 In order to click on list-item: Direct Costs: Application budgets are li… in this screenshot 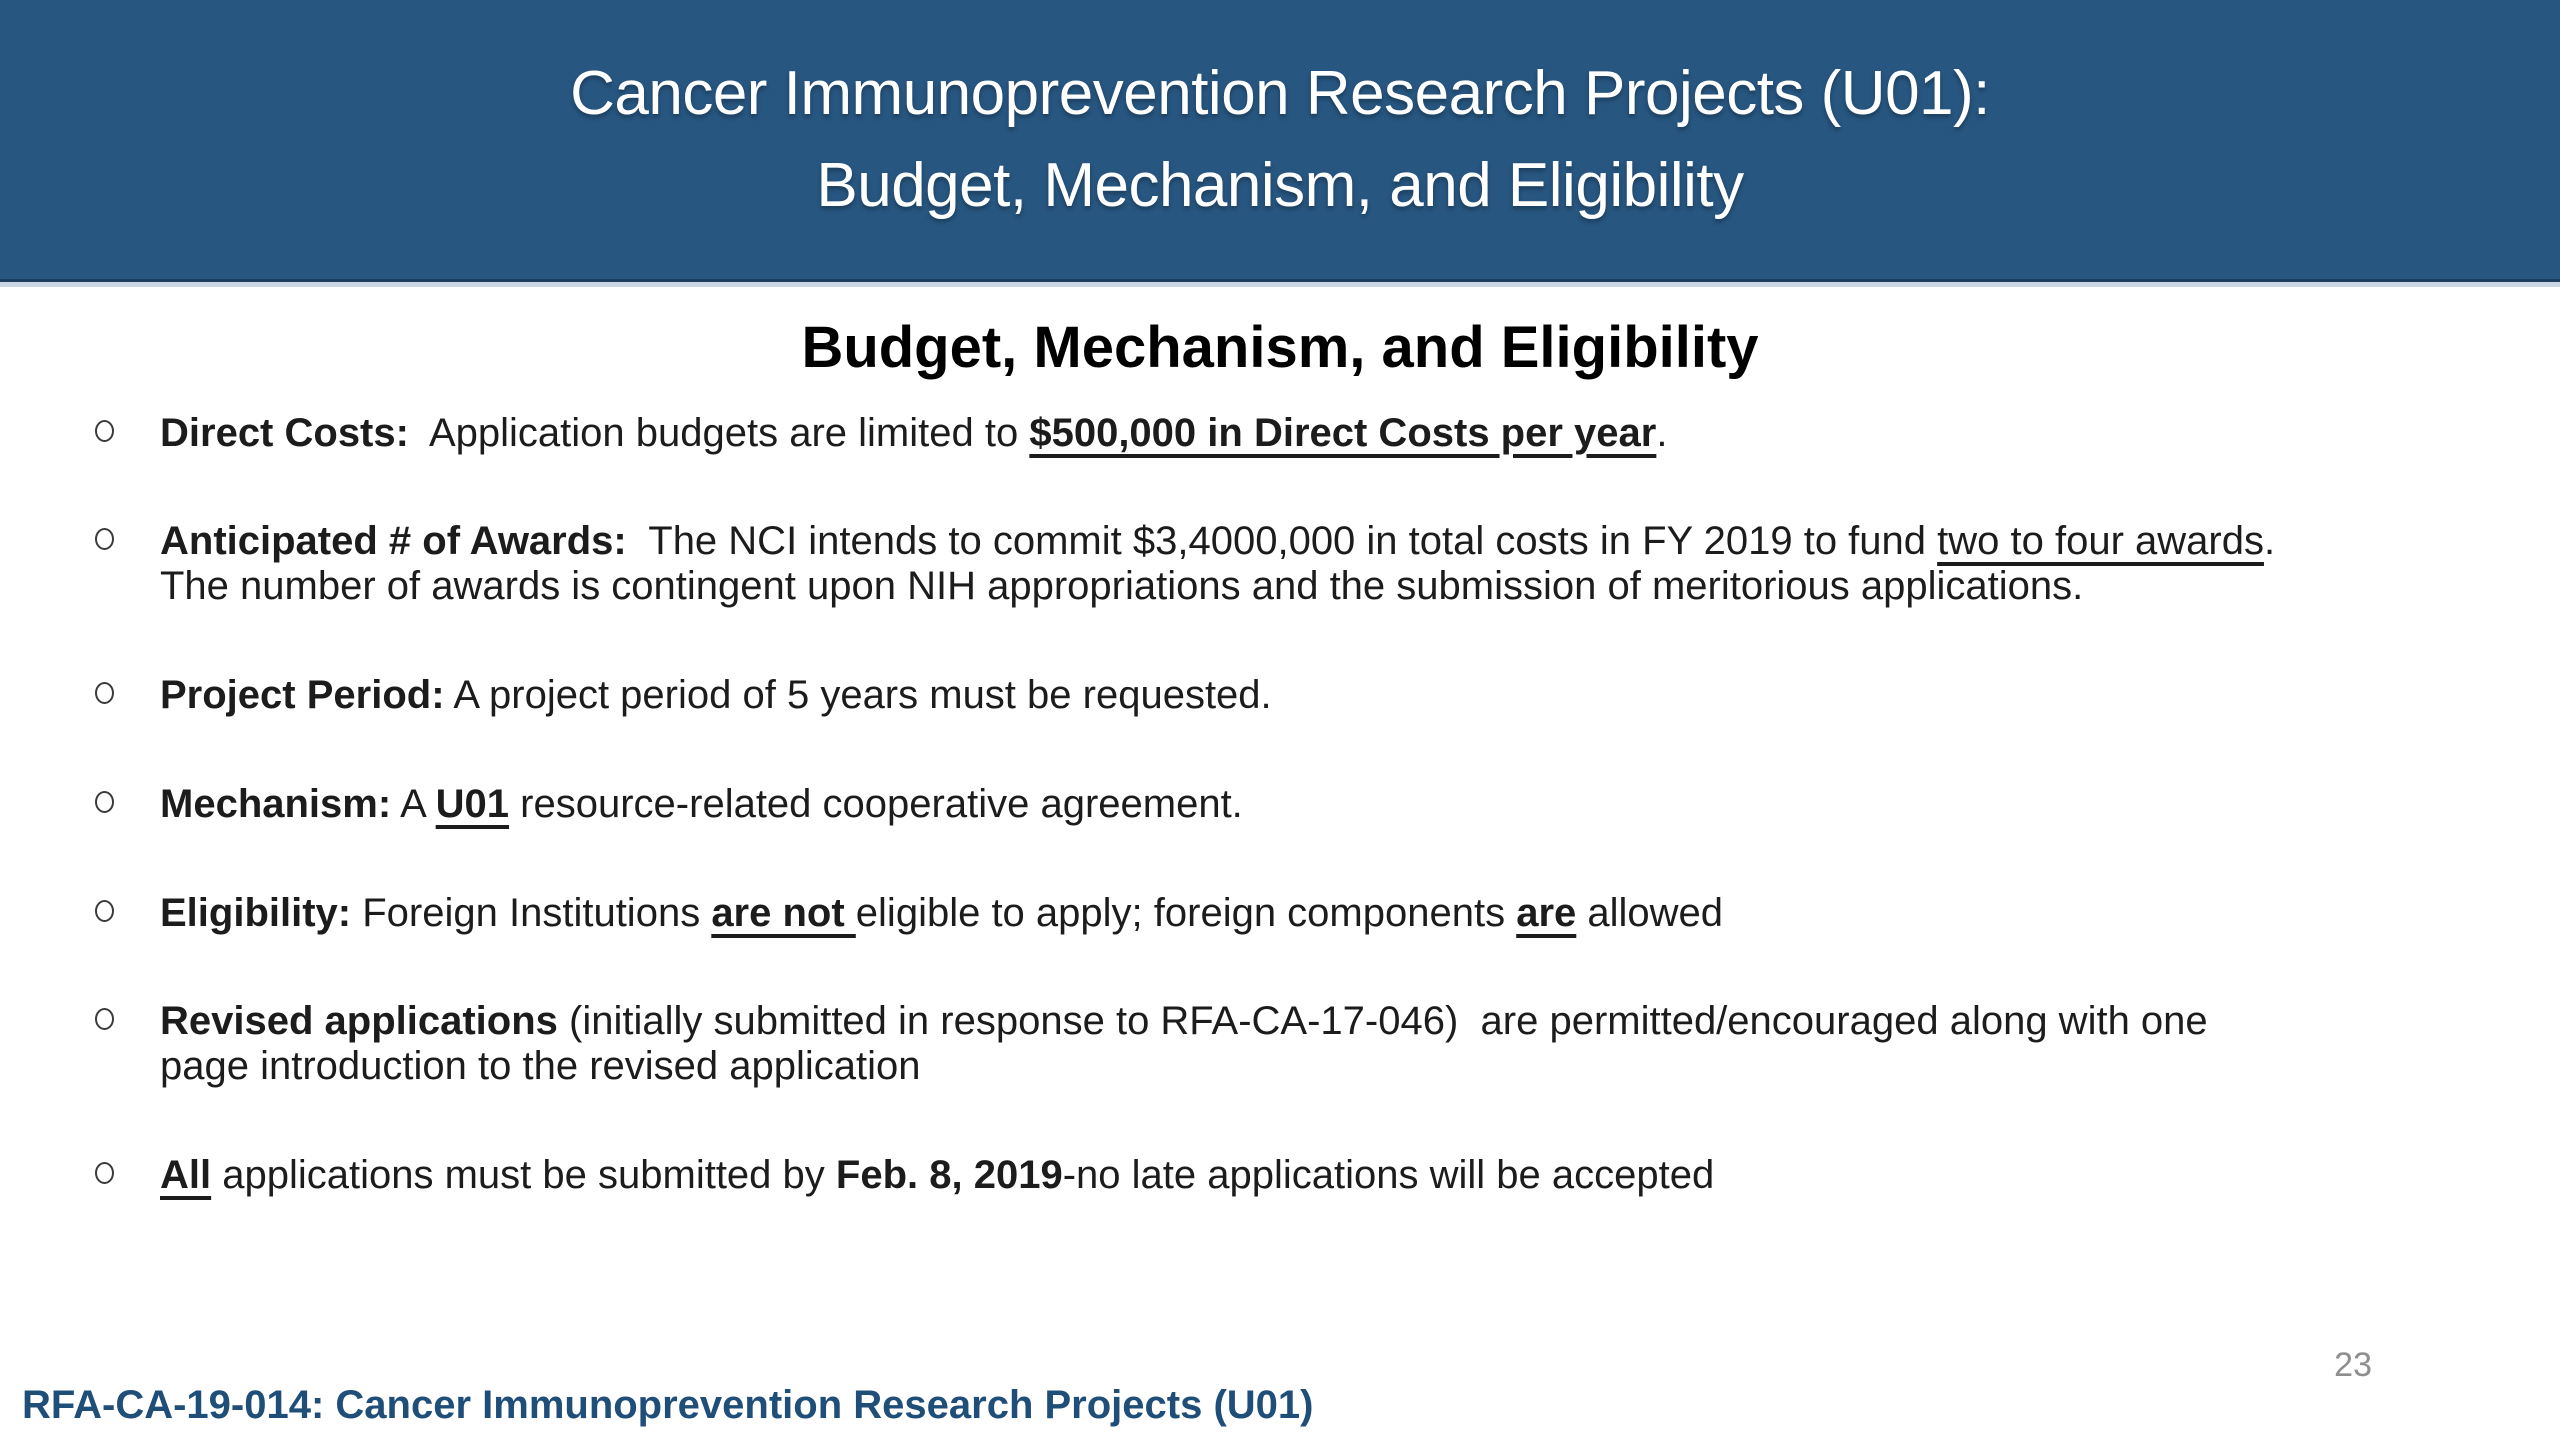, I will do `click(1320, 433)`.